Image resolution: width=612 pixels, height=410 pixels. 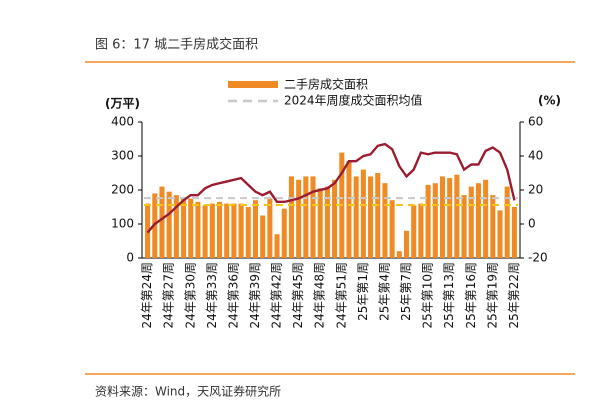 I want to click on x-tick-label: 25年第7周, so click(x=406, y=291).